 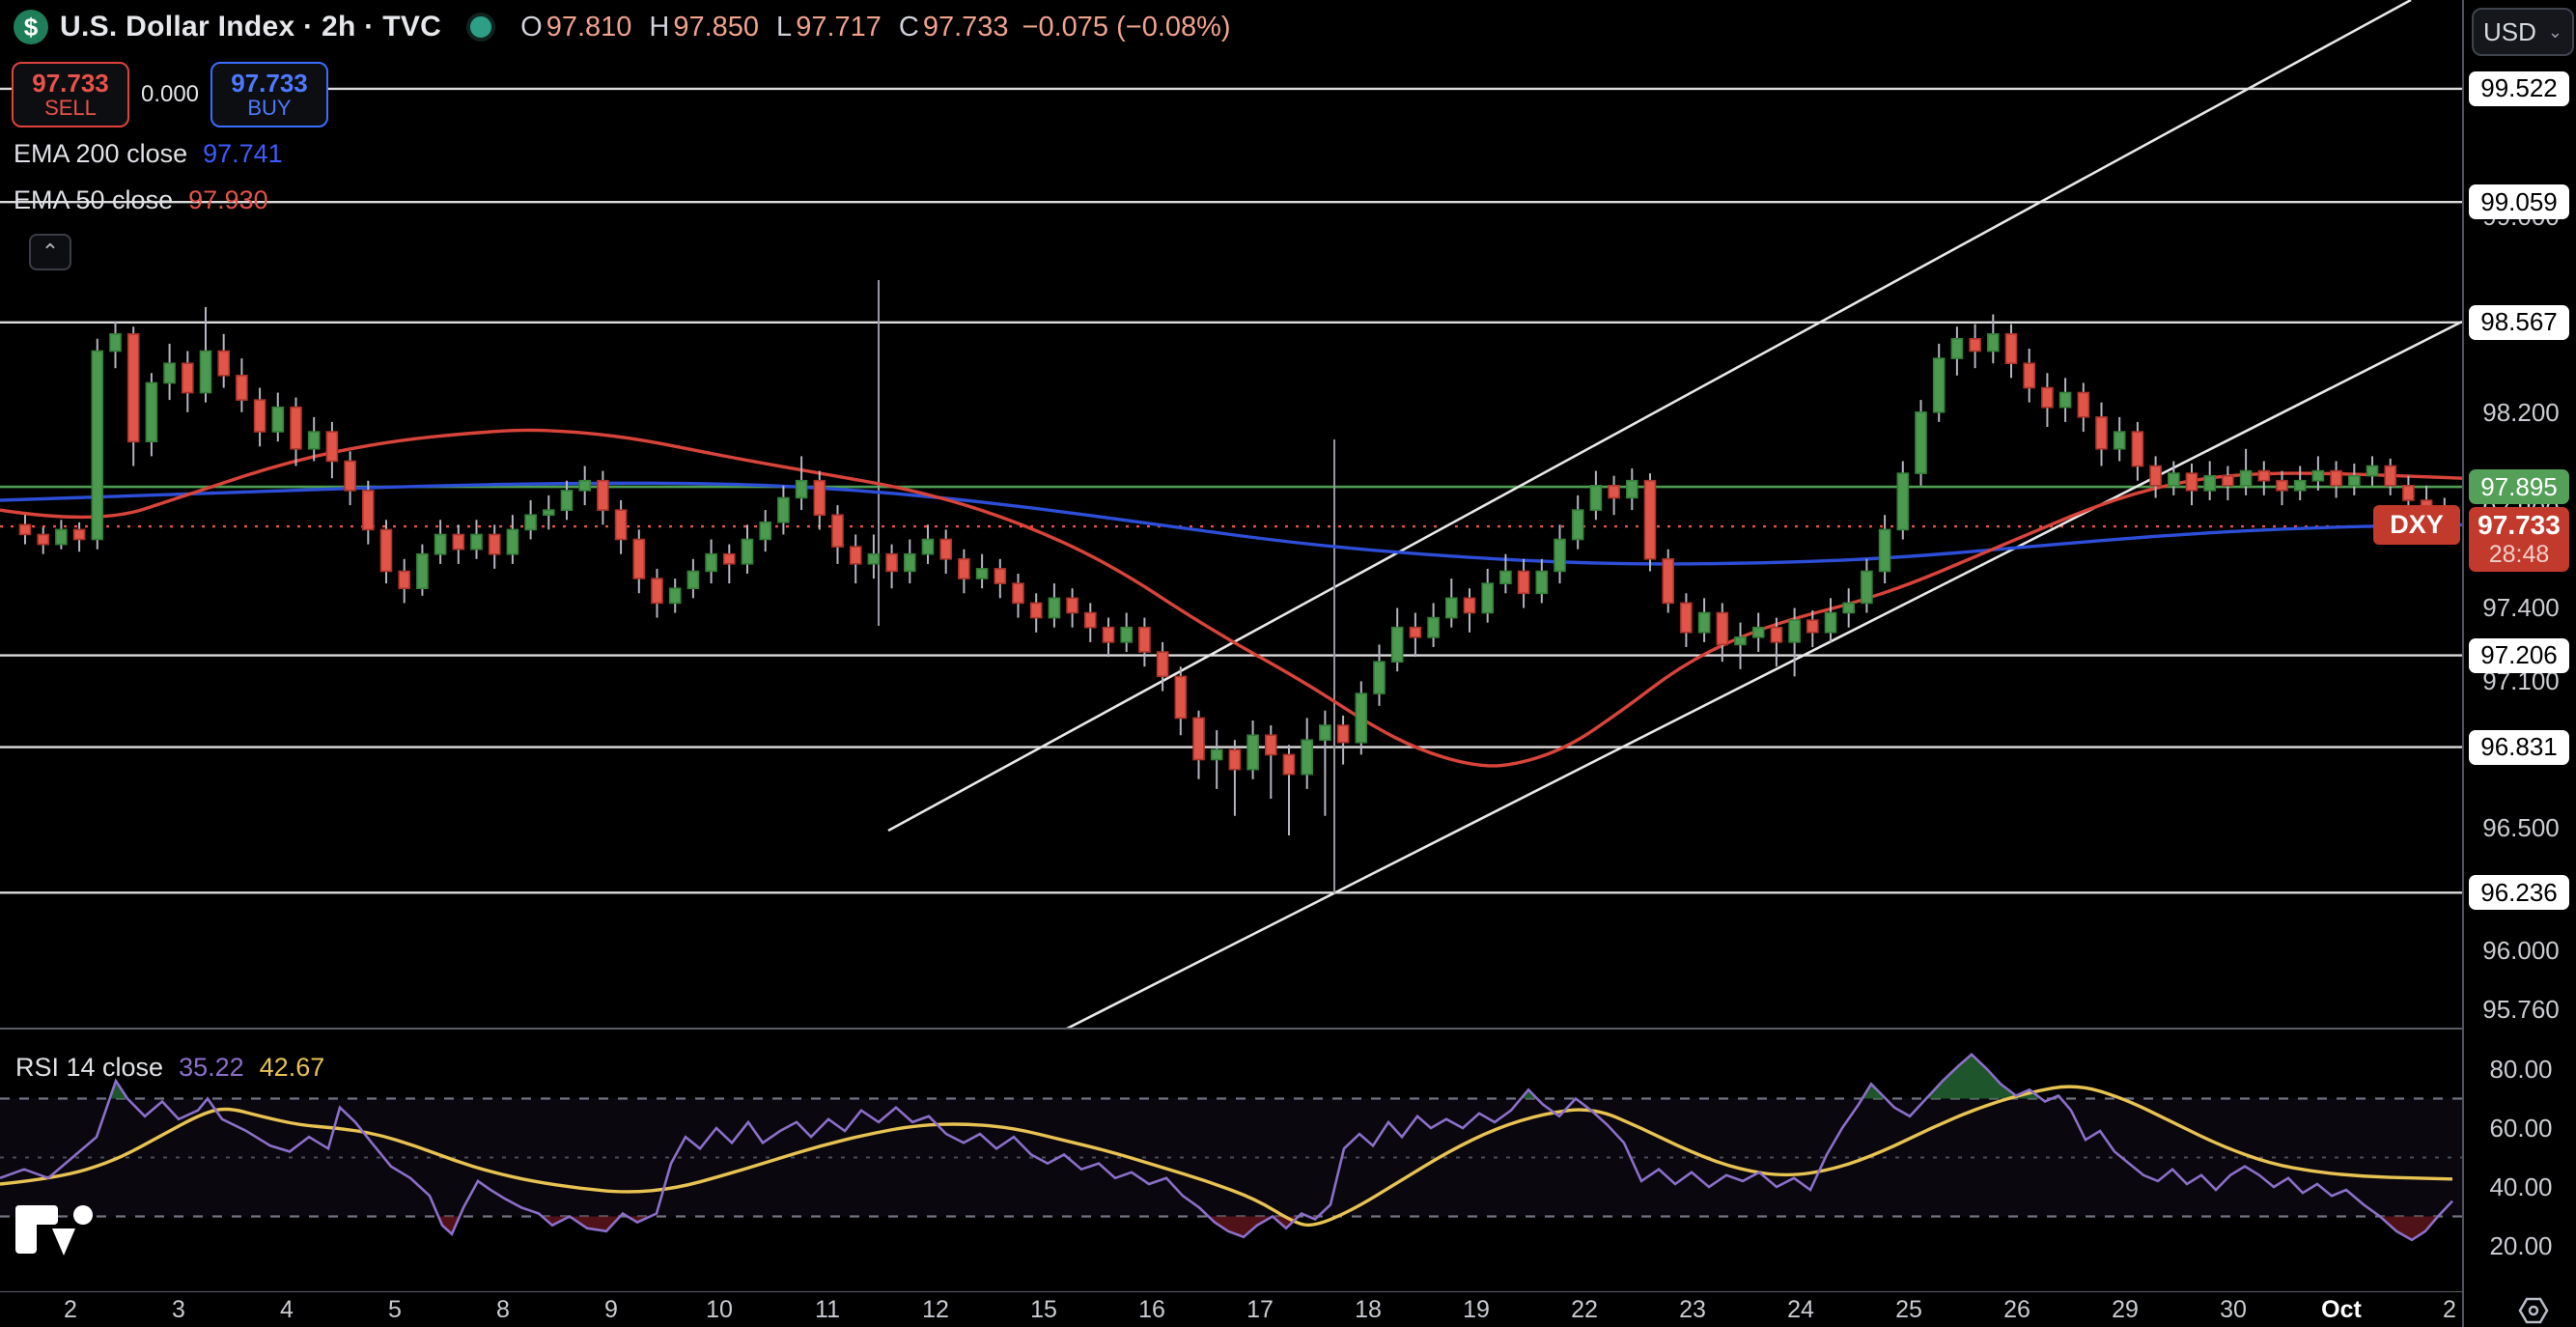 I want to click on time-axis: 2 3 4 5 8 9 10 11 12 15 16 17 18 19 22 23 24 25 26 29 30 Oct 2, so click(x=1231, y=1310).